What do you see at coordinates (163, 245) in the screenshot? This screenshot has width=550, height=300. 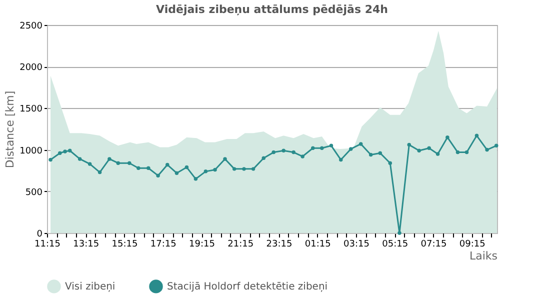 I see `x-tick-label: 17:15` at bounding box center [163, 245].